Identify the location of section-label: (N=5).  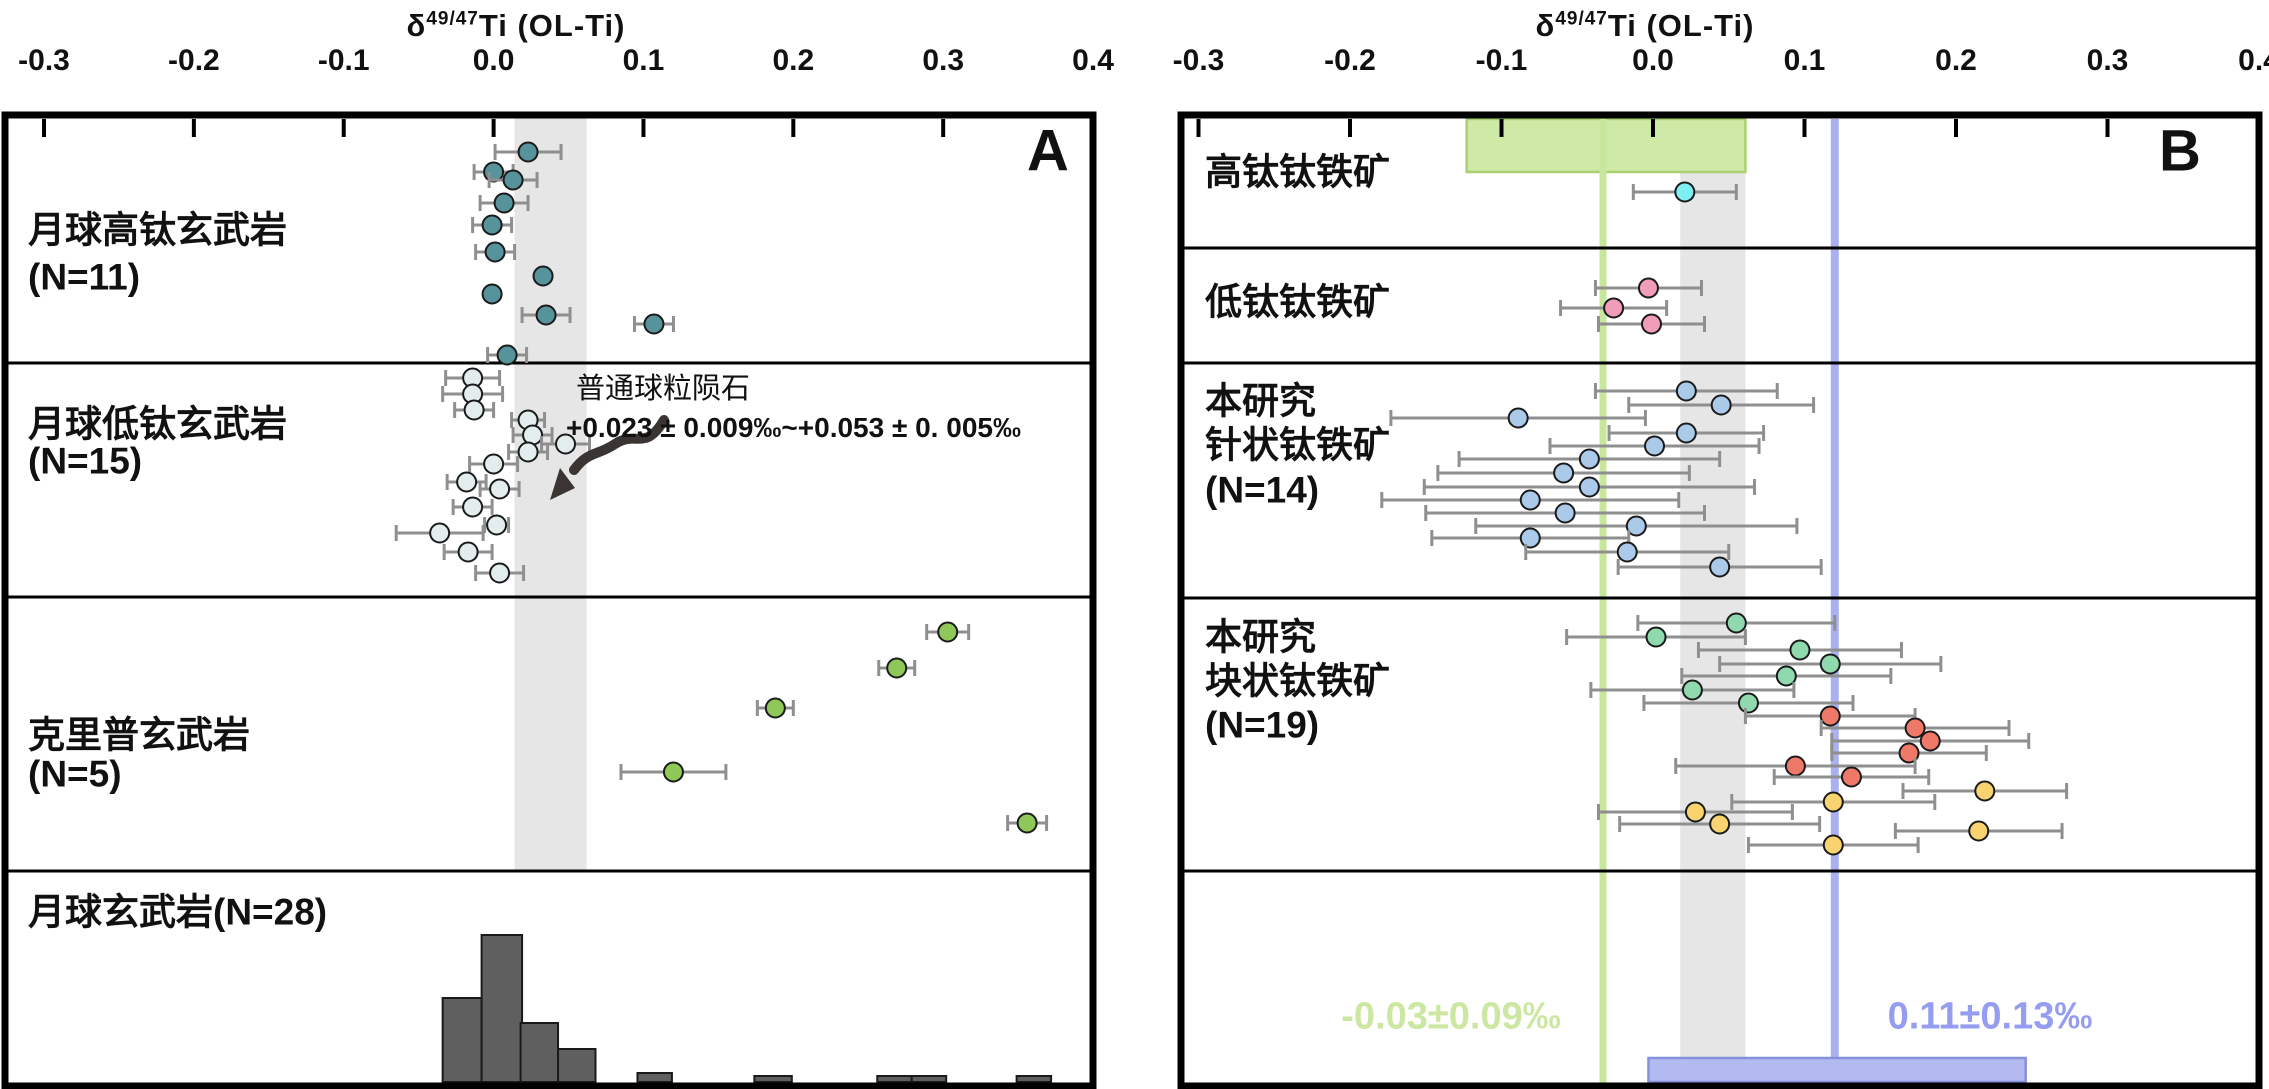
(75, 774).